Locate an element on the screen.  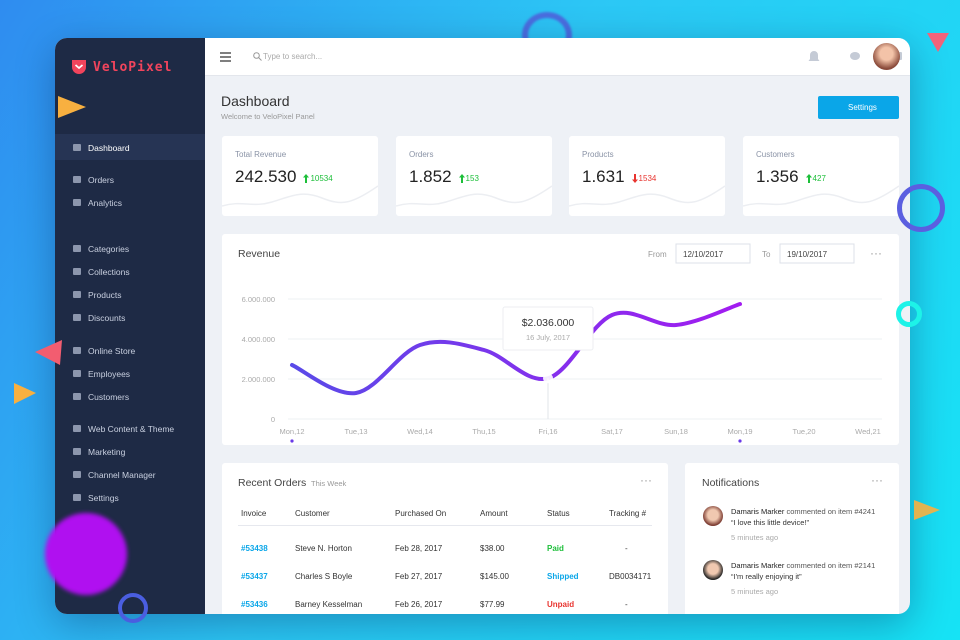
notifications-title: Notifications is located at coordinates (731, 483).